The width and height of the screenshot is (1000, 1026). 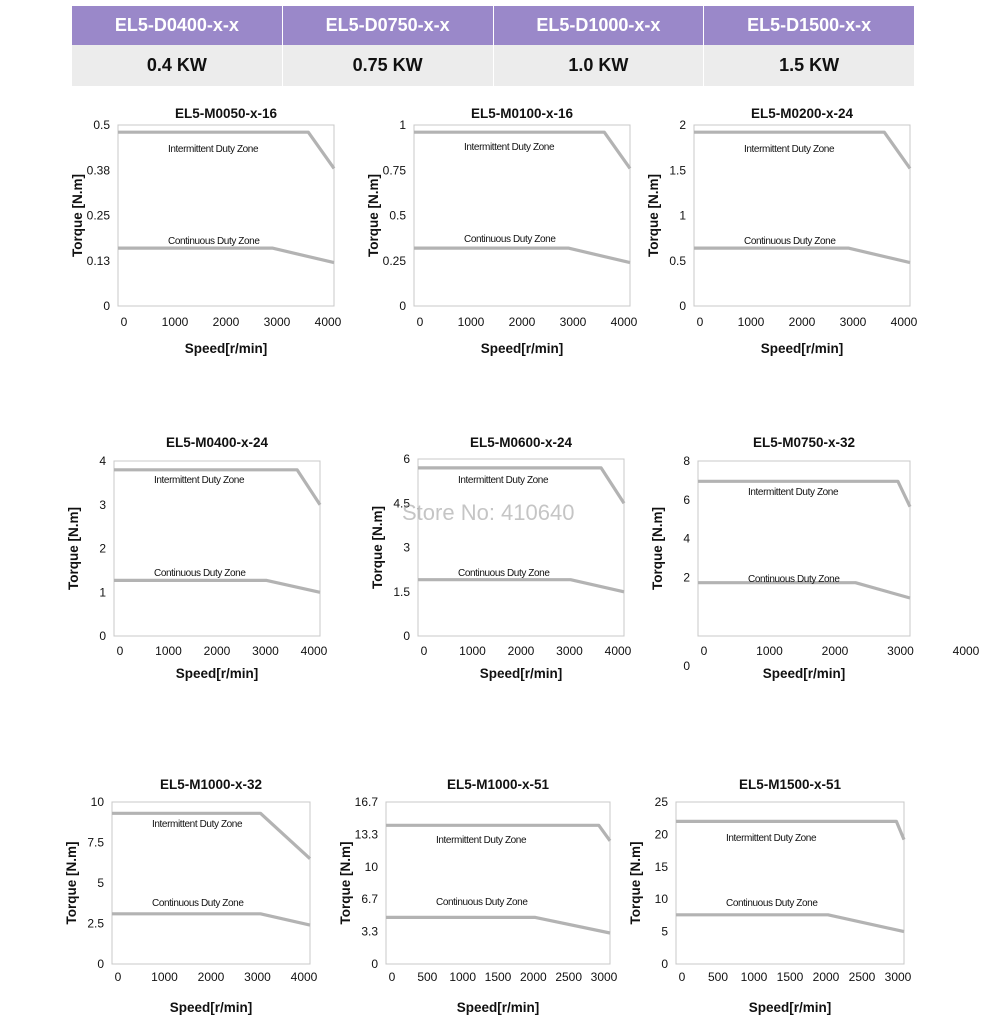 I want to click on chart-title: EL5-M0200-x-24, so click(x=802, y=113).